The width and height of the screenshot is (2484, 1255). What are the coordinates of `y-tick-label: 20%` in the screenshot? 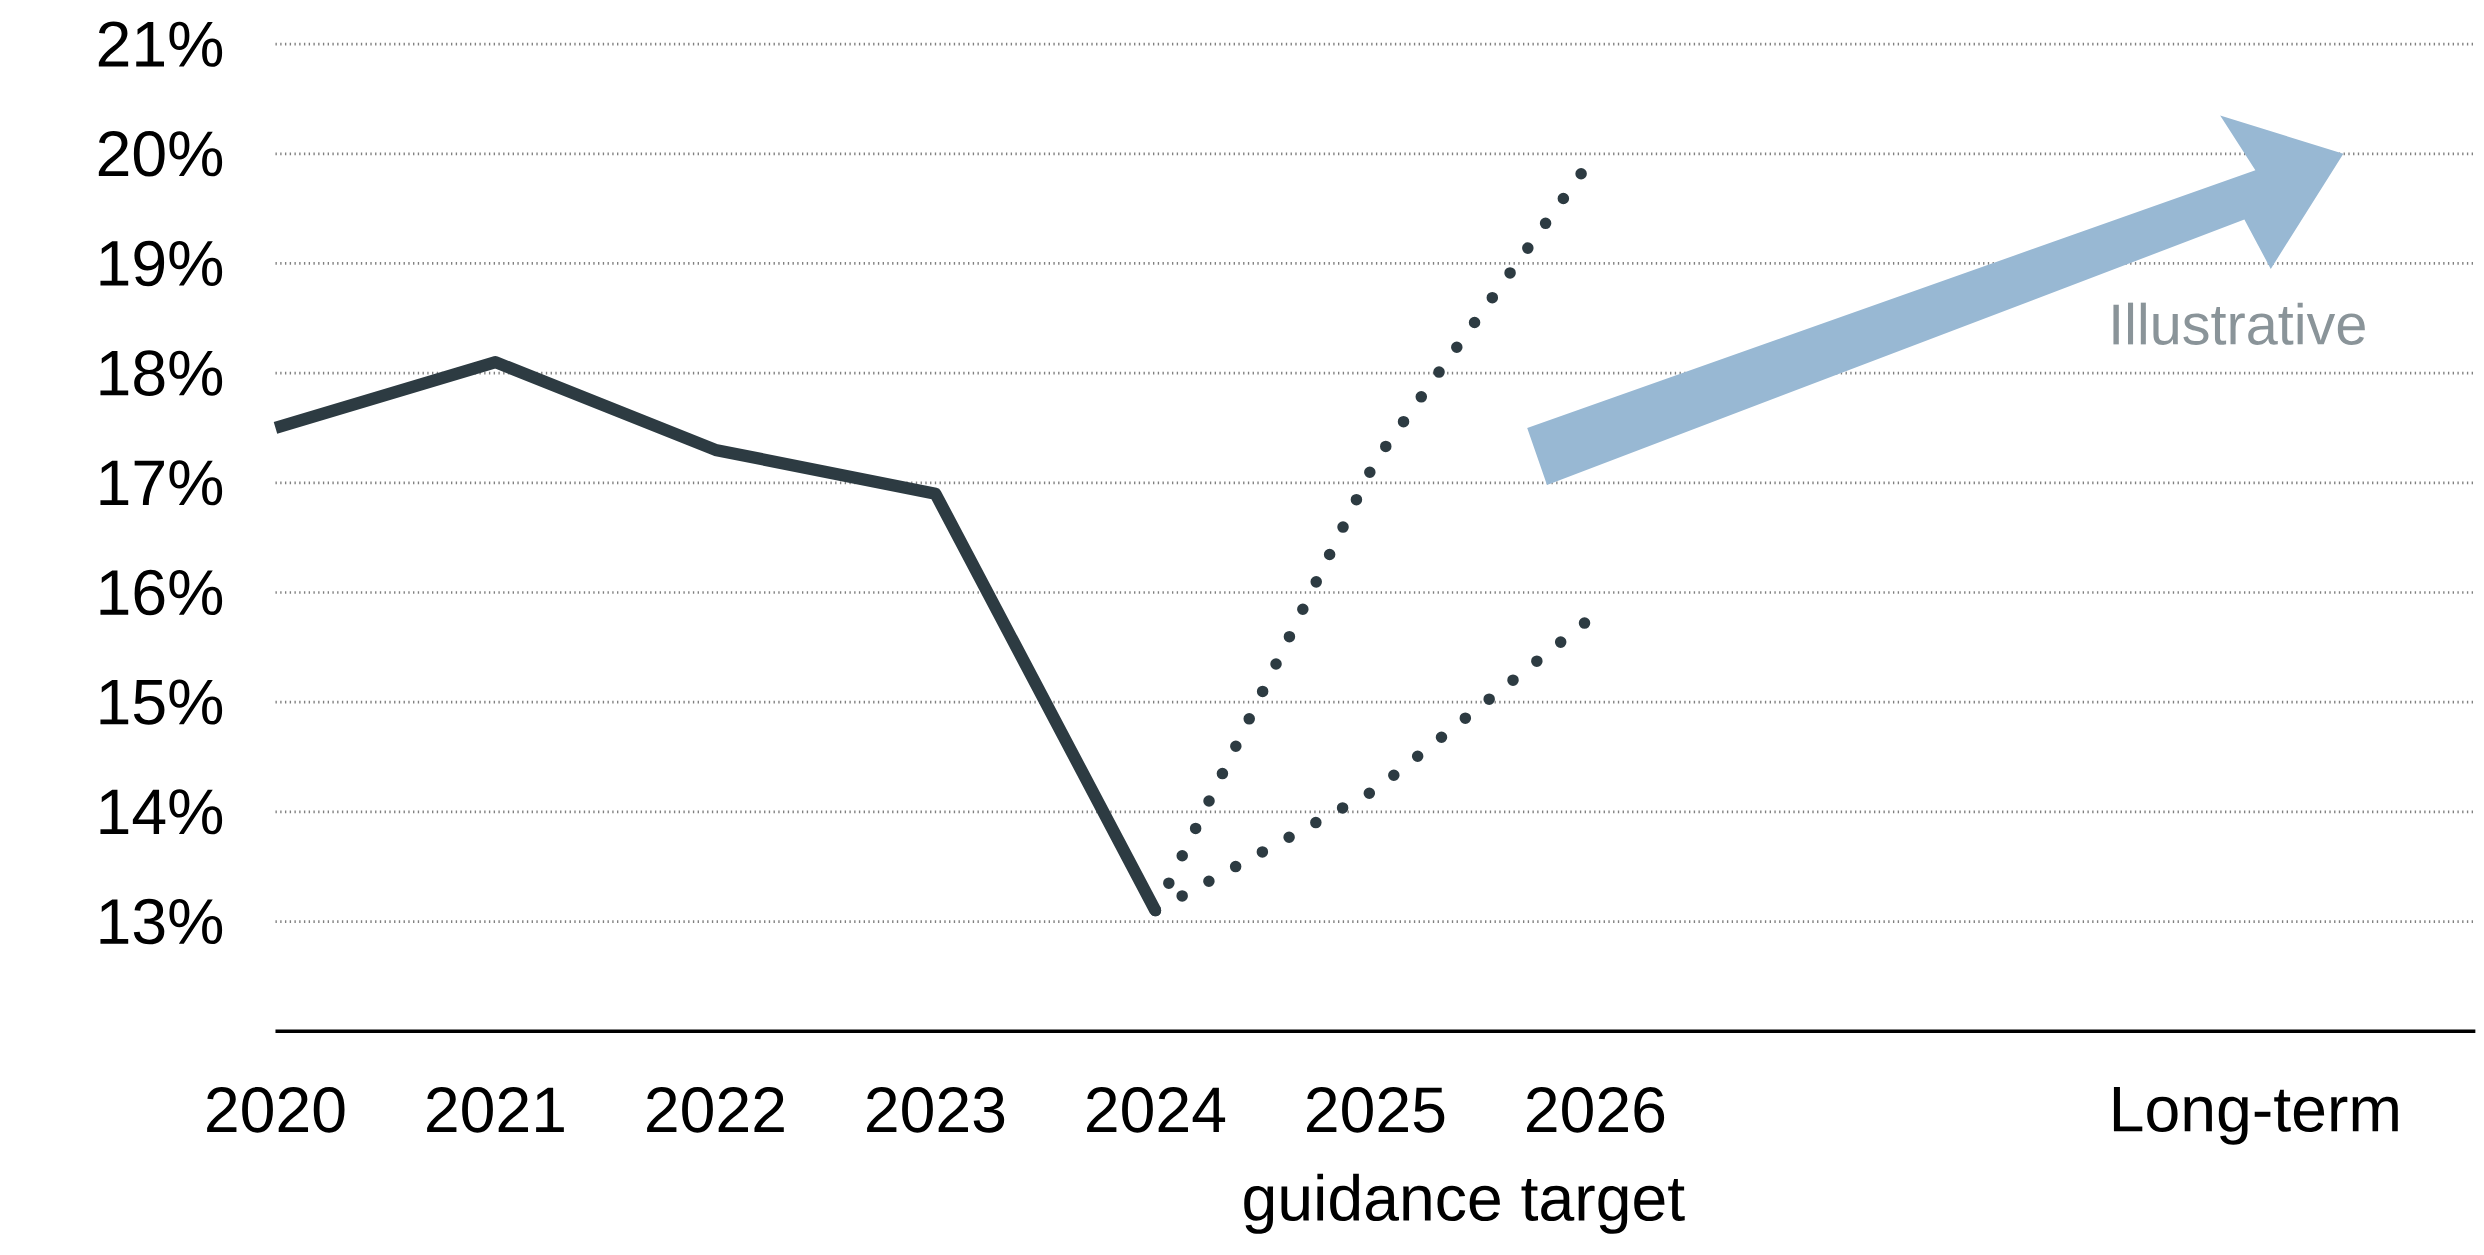 It's located at (160, 153).